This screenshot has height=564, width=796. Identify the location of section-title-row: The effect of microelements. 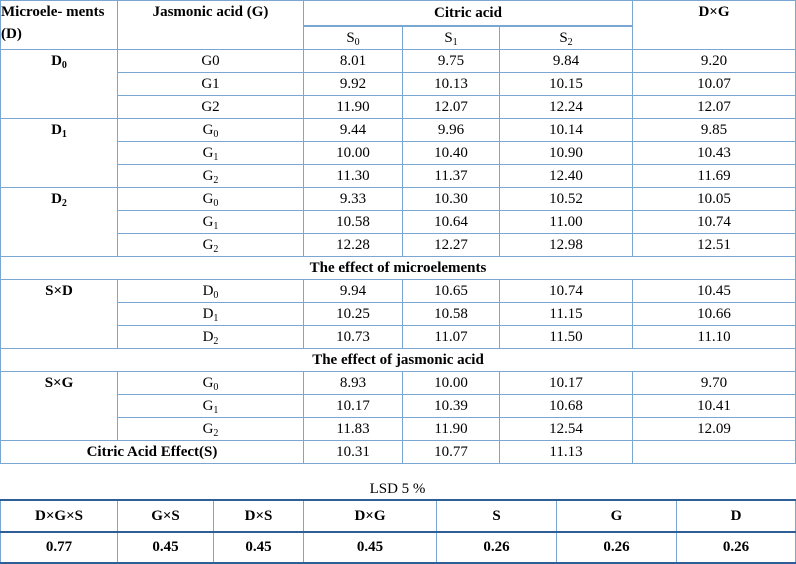
(398, 268).